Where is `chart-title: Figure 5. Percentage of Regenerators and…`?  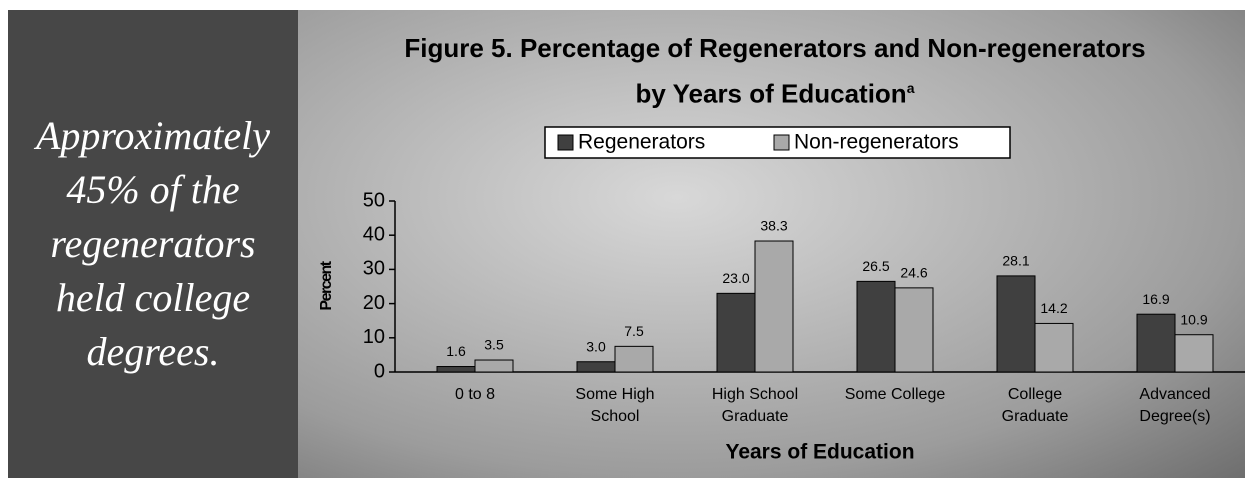
chart-title: Figure 5. Percentage of Regenerators and… is located at coordinates (775, 71).